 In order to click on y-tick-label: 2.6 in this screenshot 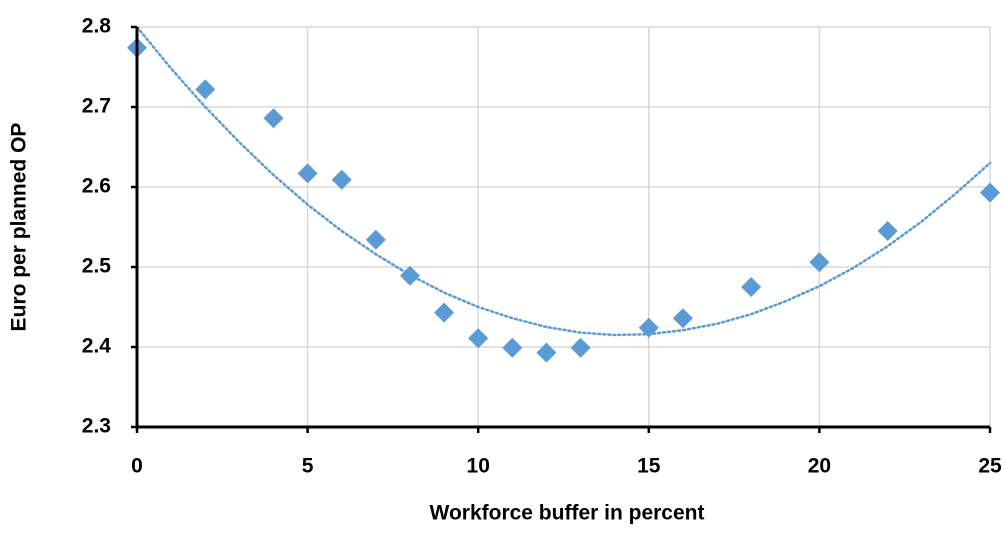, I will do `click(96, 186)`.